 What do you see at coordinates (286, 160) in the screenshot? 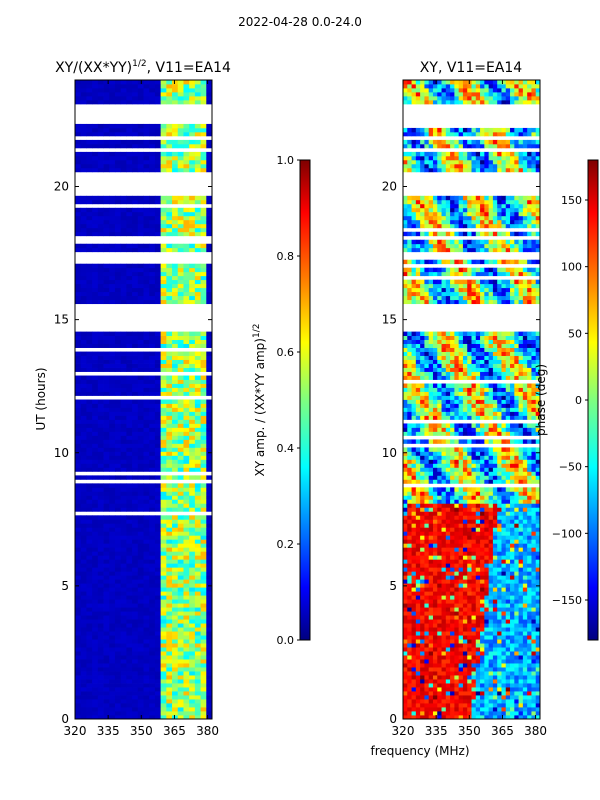
I see `amplitude-colorbar-tick-label: 1.0` at bounding box center [286, 160].